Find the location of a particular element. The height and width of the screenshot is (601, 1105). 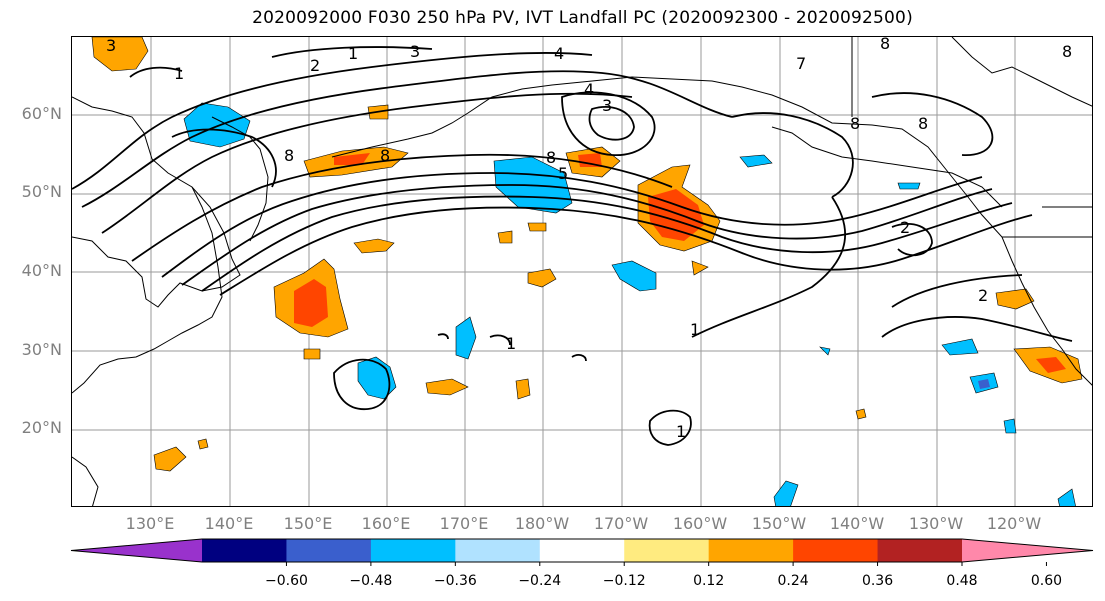

positive-anomaly-kamchatka is located at coordinates (120, 54).